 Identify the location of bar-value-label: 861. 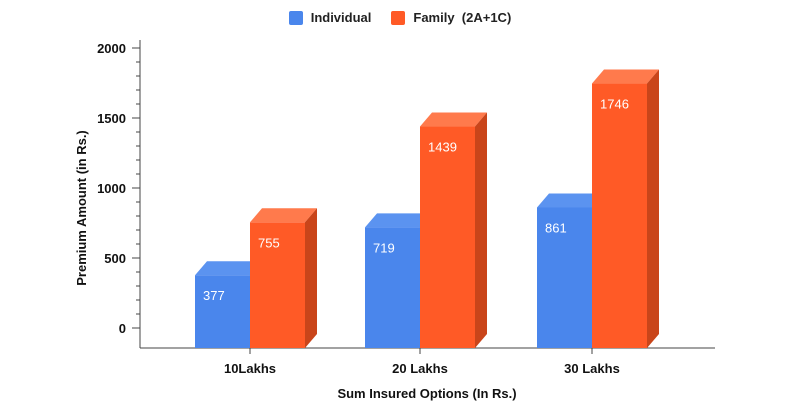
(556, 227).